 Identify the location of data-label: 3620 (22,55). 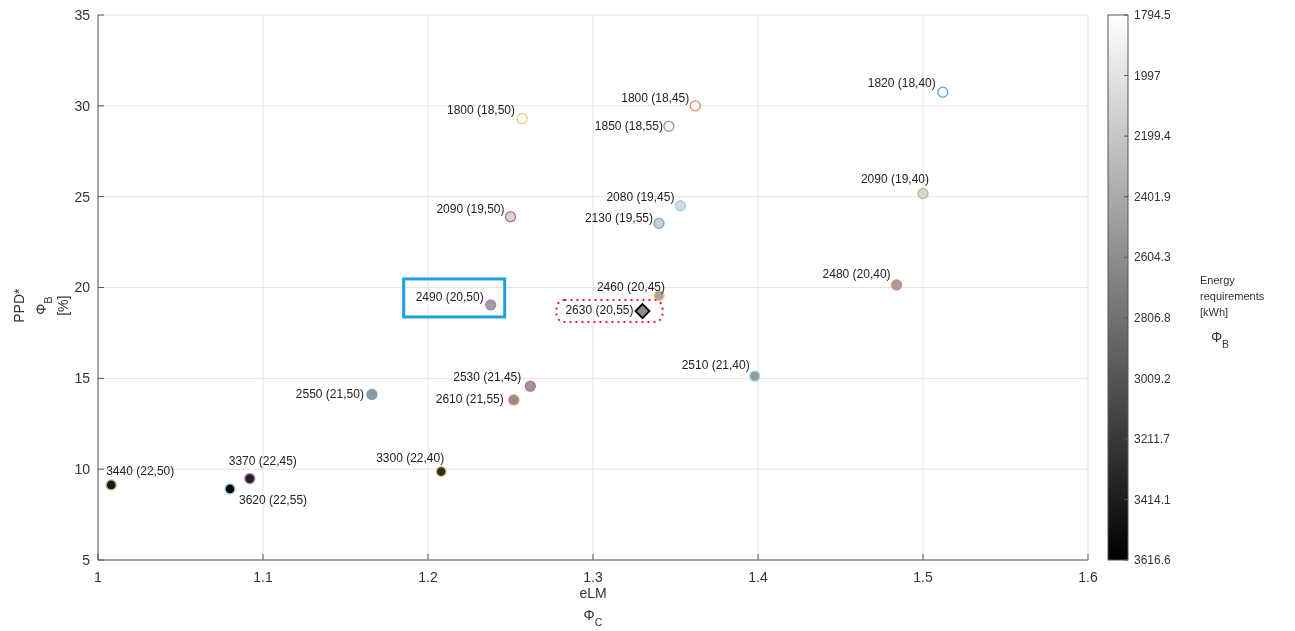
(273, 500).